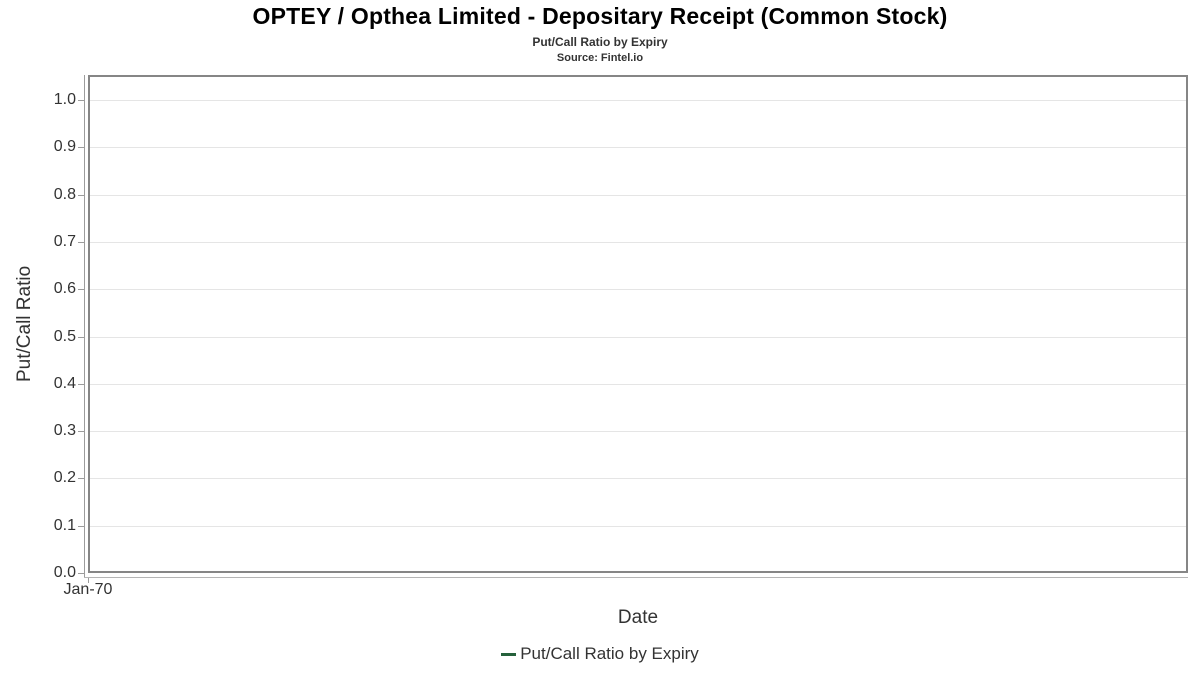 Image resolution: width=1200 pixels, height=675 pixels. Describe the element at coordinates (64, 572) in the screenshot. I see `y-tick-label: 0.0` at that location.